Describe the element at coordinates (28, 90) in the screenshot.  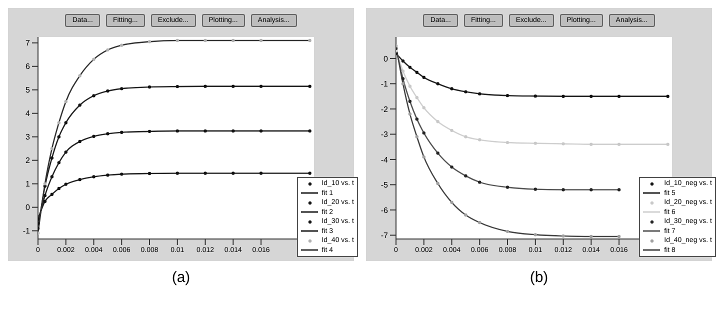
I see `y-tick-label: 5` at that location.